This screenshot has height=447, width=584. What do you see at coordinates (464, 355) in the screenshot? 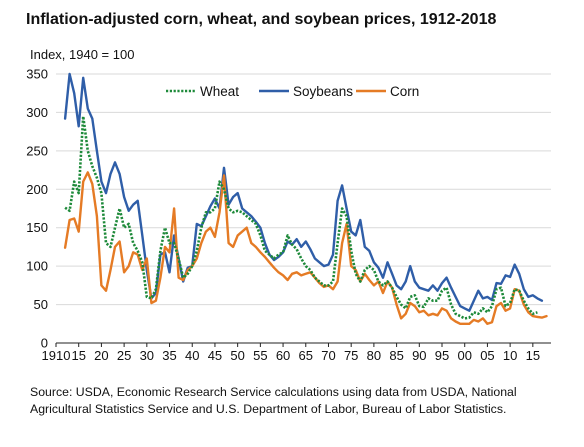
I see `x-tick-label: 00` at bounding box center [464, 355].